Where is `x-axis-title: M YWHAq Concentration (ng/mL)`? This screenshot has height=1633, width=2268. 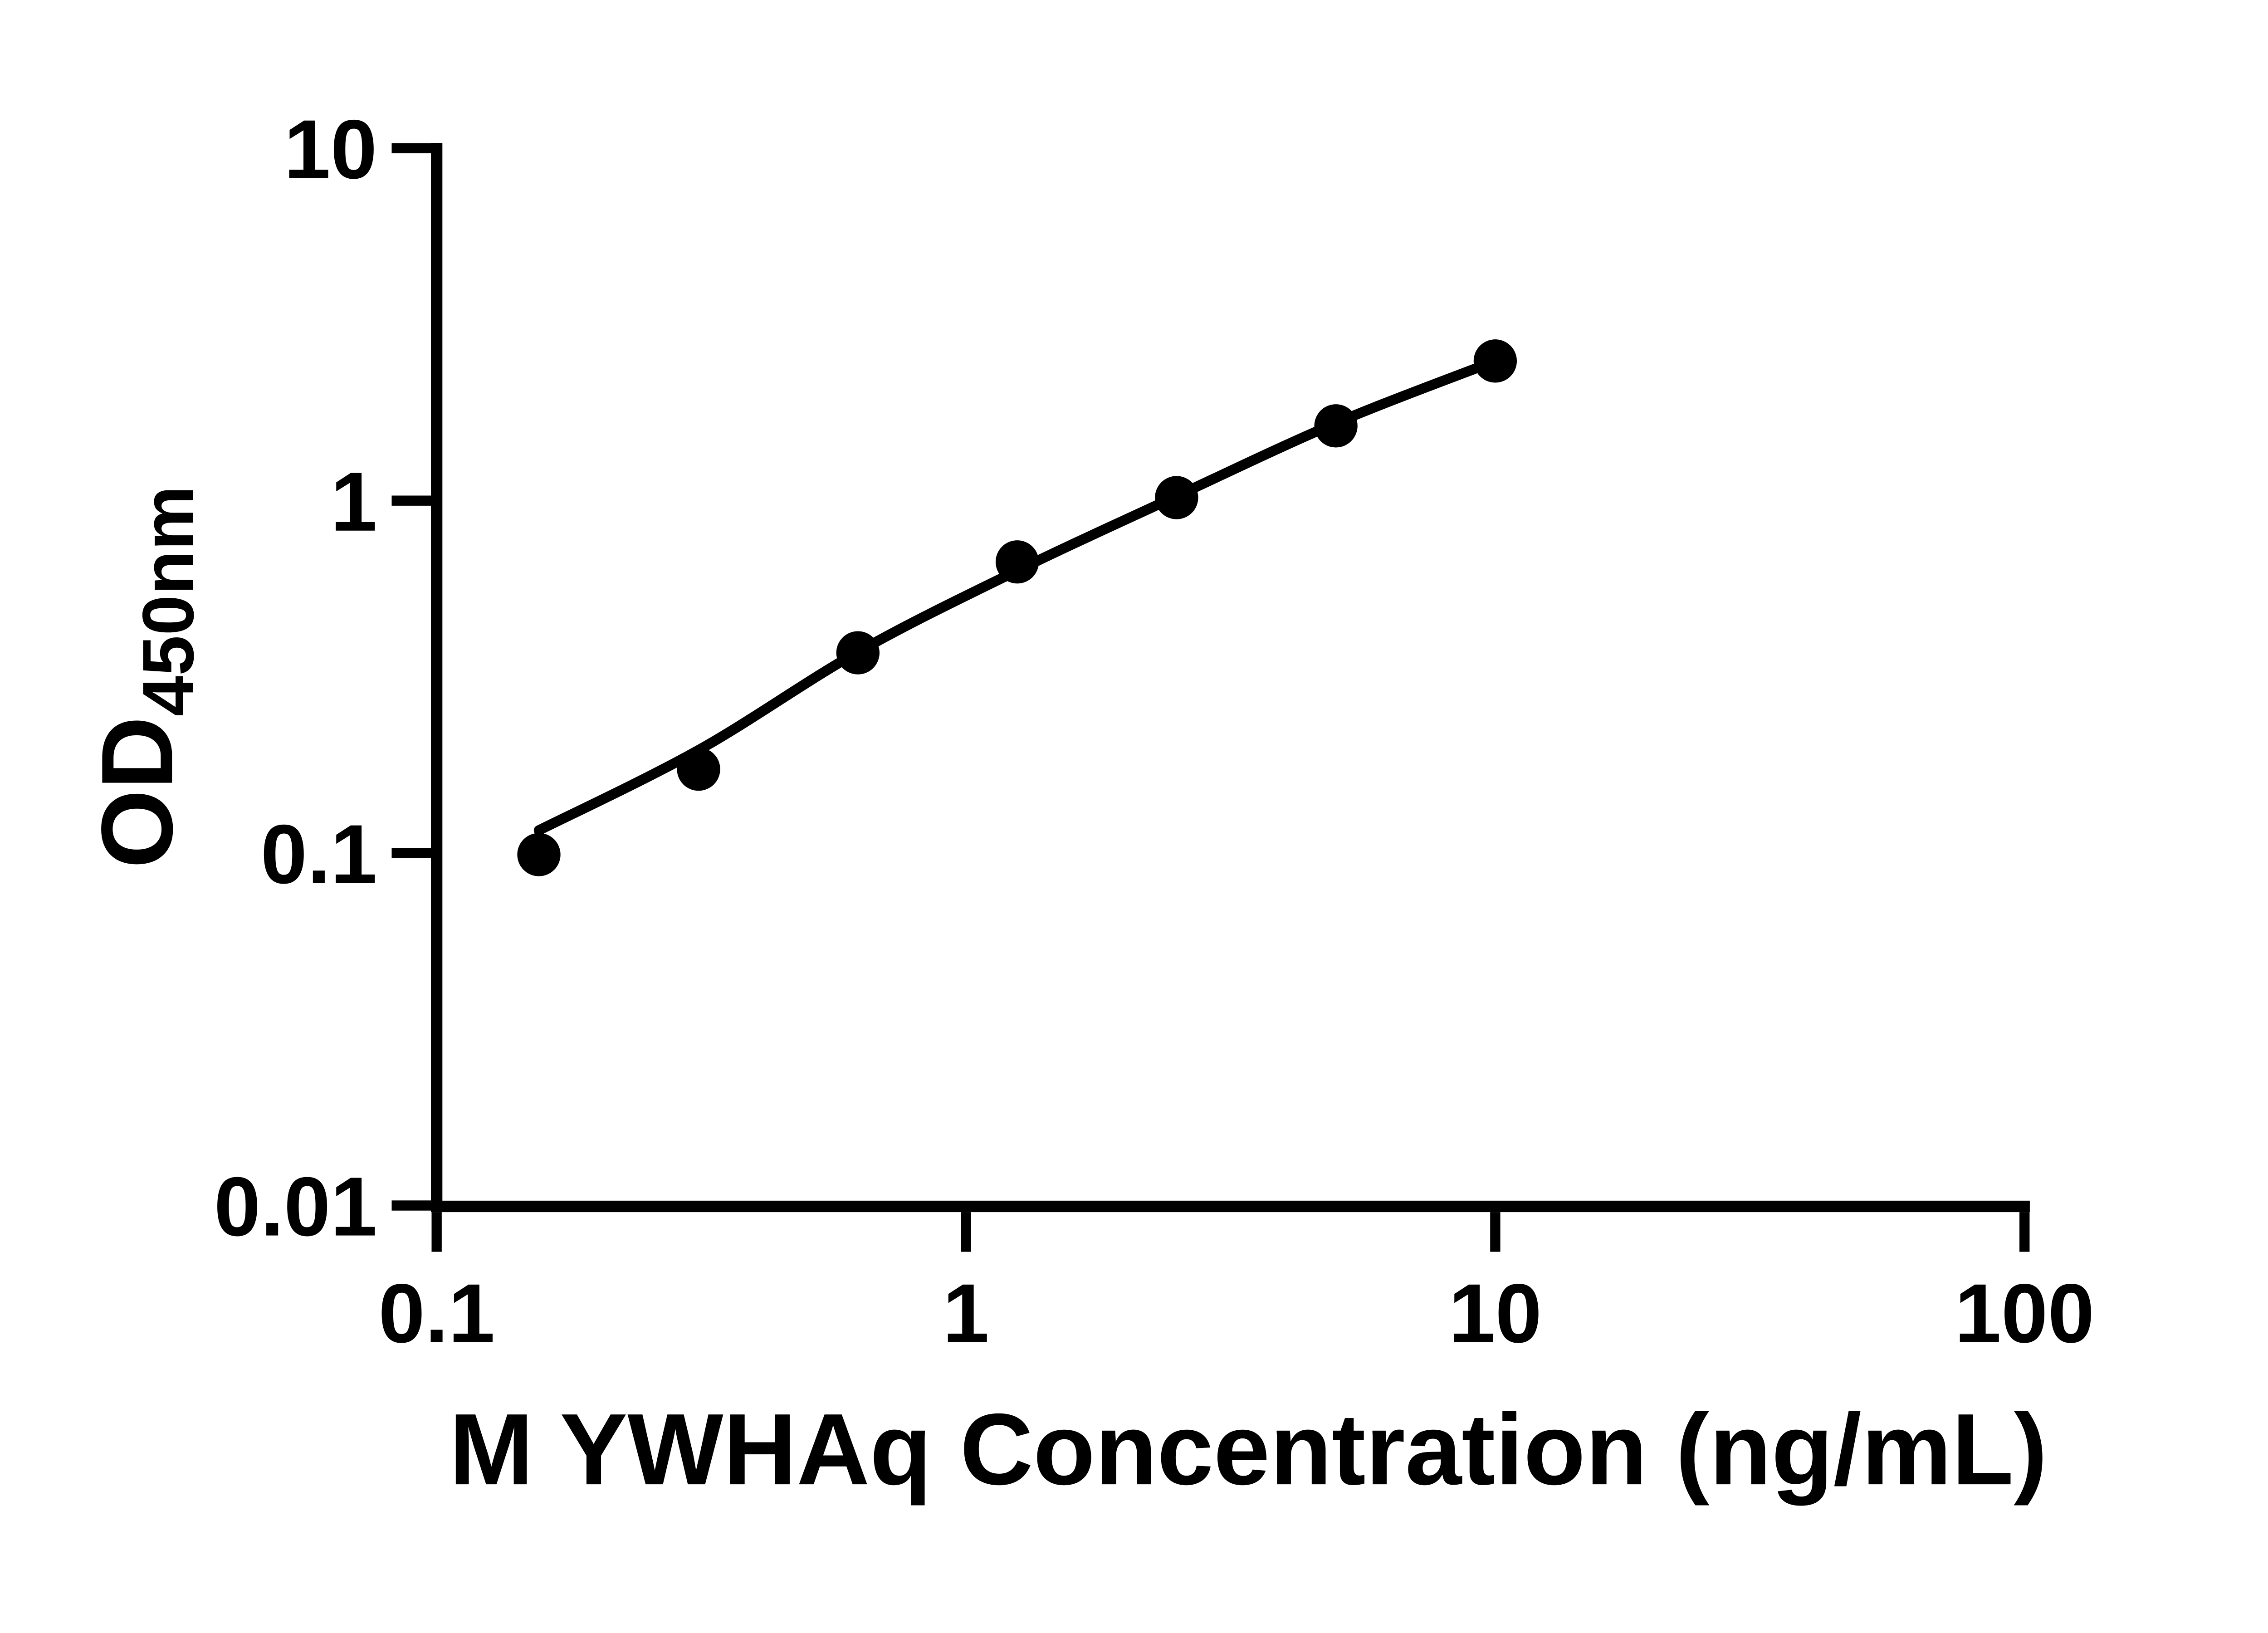
x-axis-title: M YWHAq Concentration (ng/mL) is located at coordinates (1249, 1449).